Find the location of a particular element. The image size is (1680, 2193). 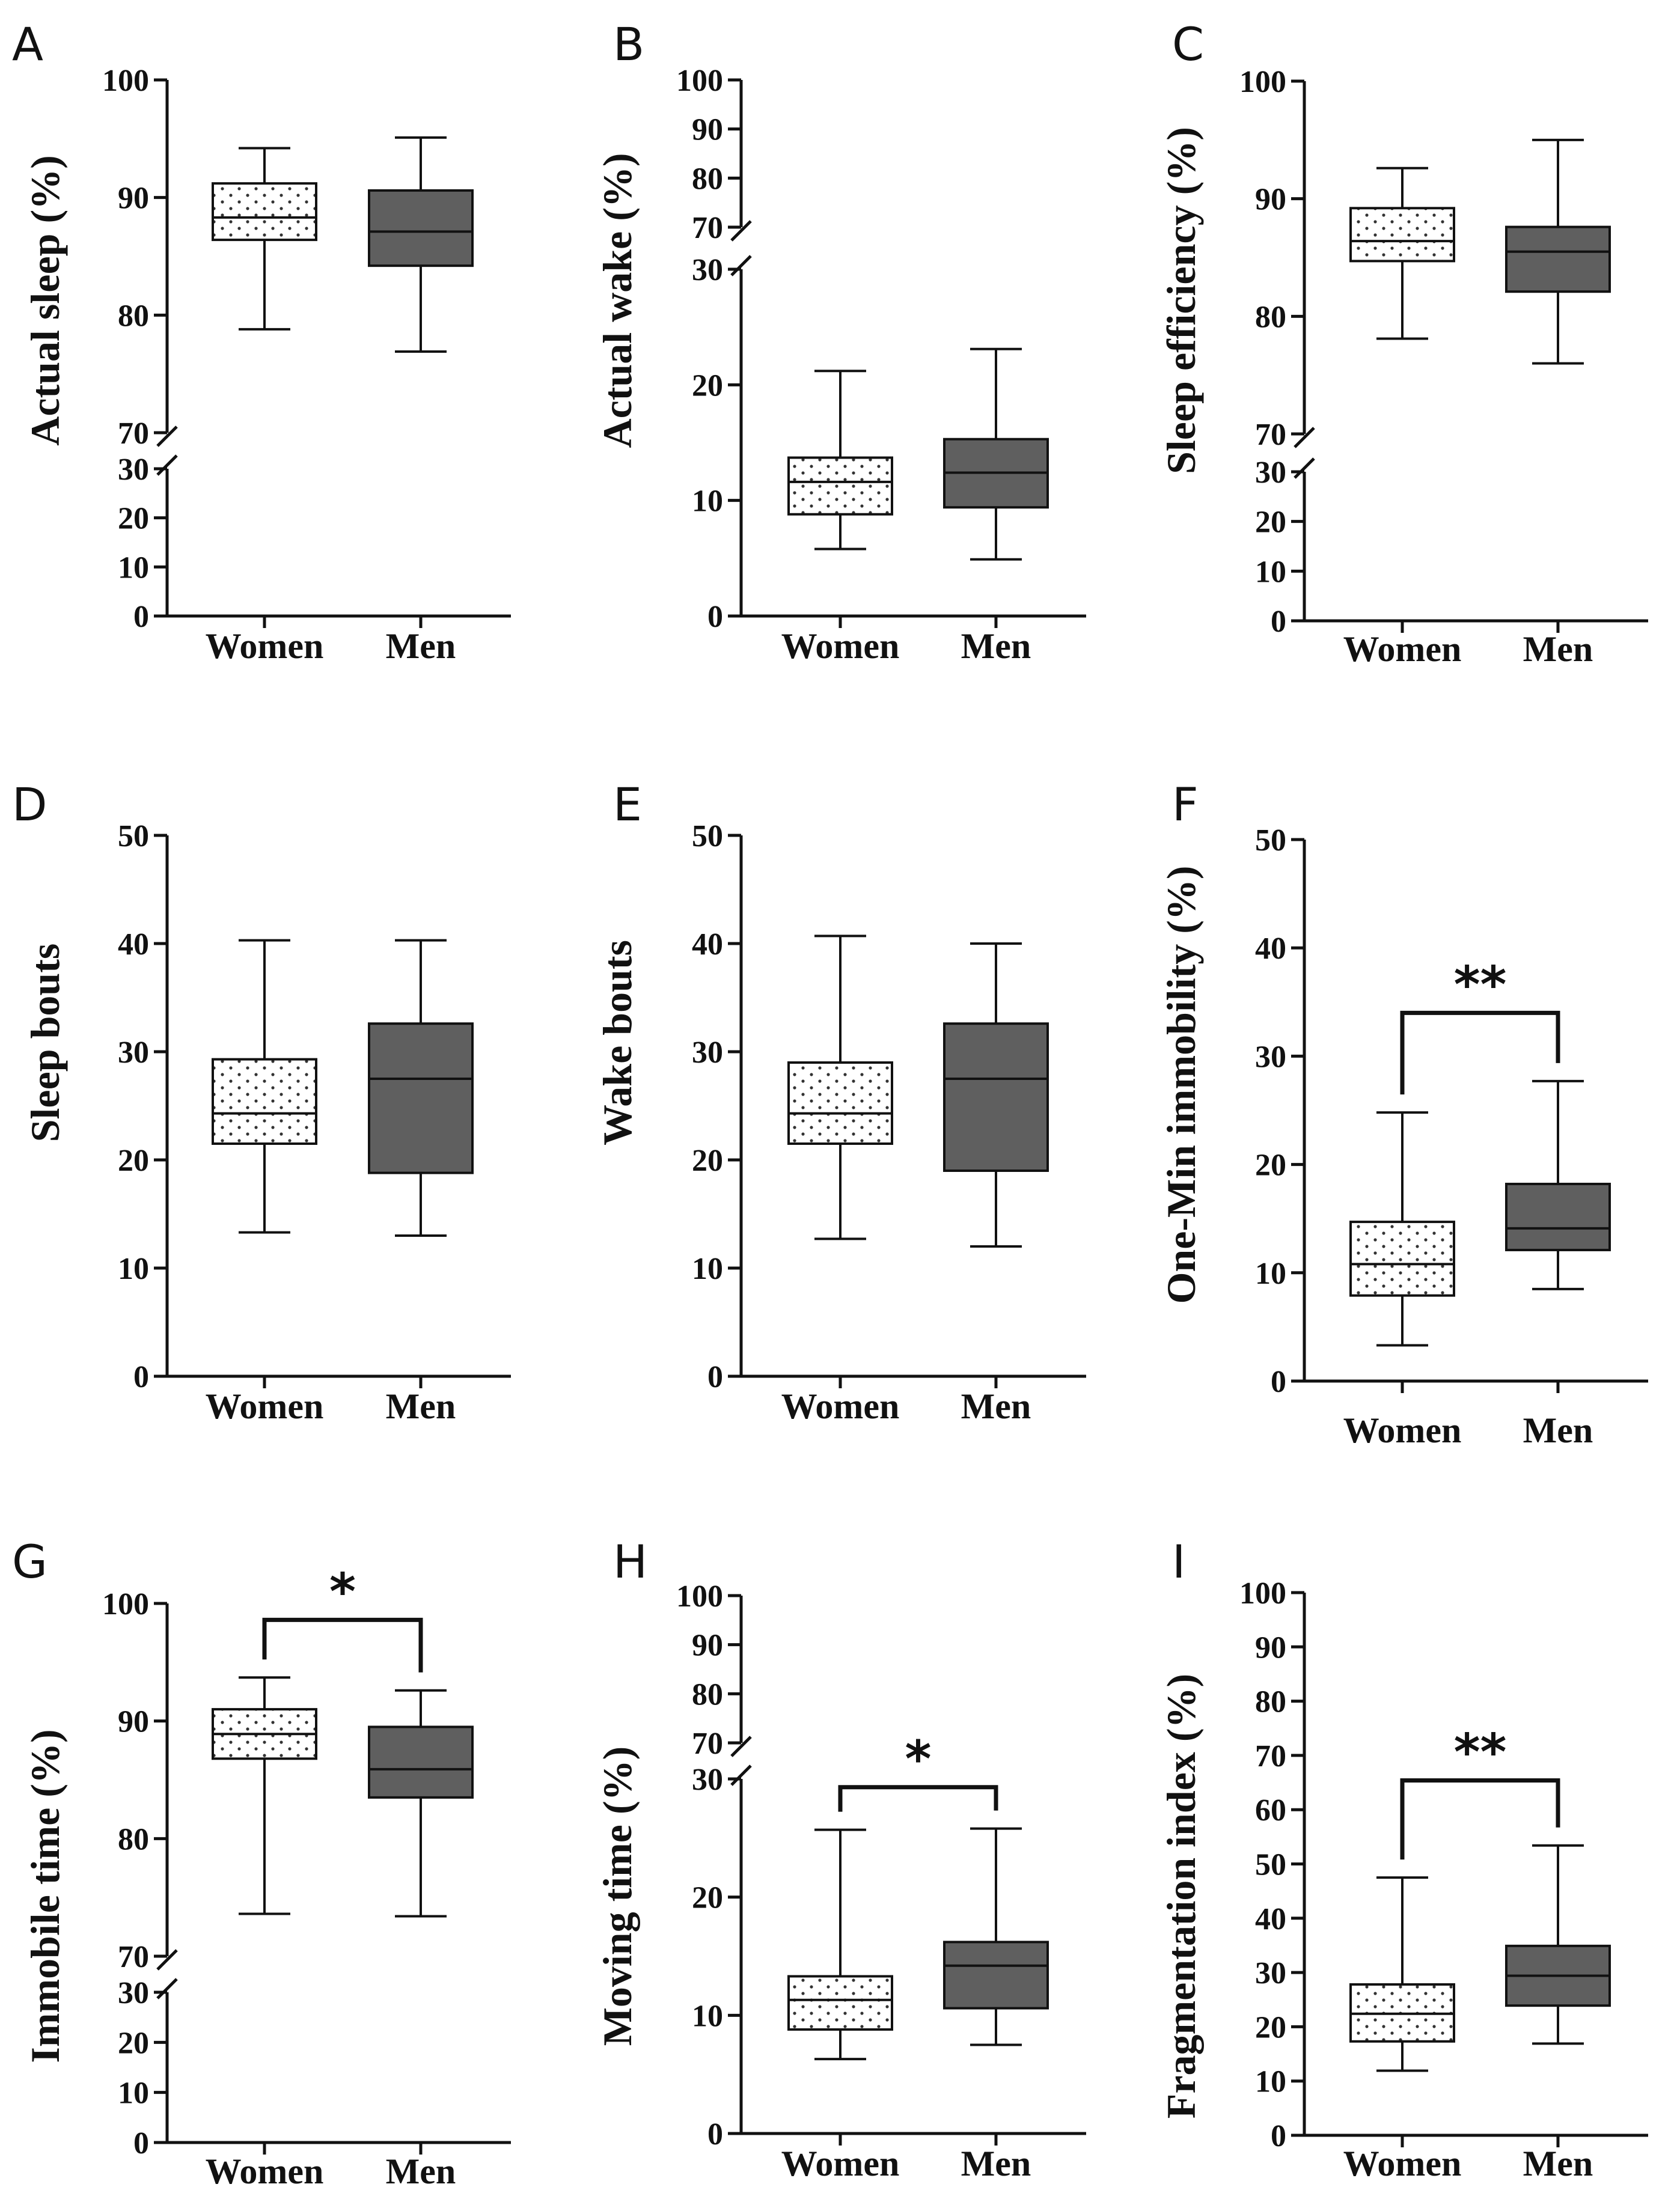

y-axis-label: One-Min immobility (%) is located at coordinates (1181, 1084).